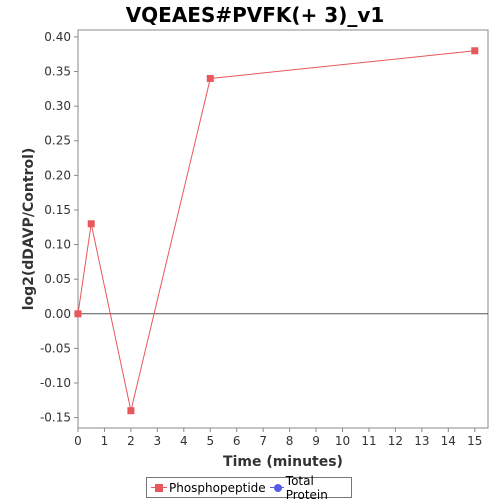  What do you see at coordinates (217, 487) in the screenshot?
I see `legend-label-phosphopeptide: Phosphopeptide` at bounding box center [217, 487].